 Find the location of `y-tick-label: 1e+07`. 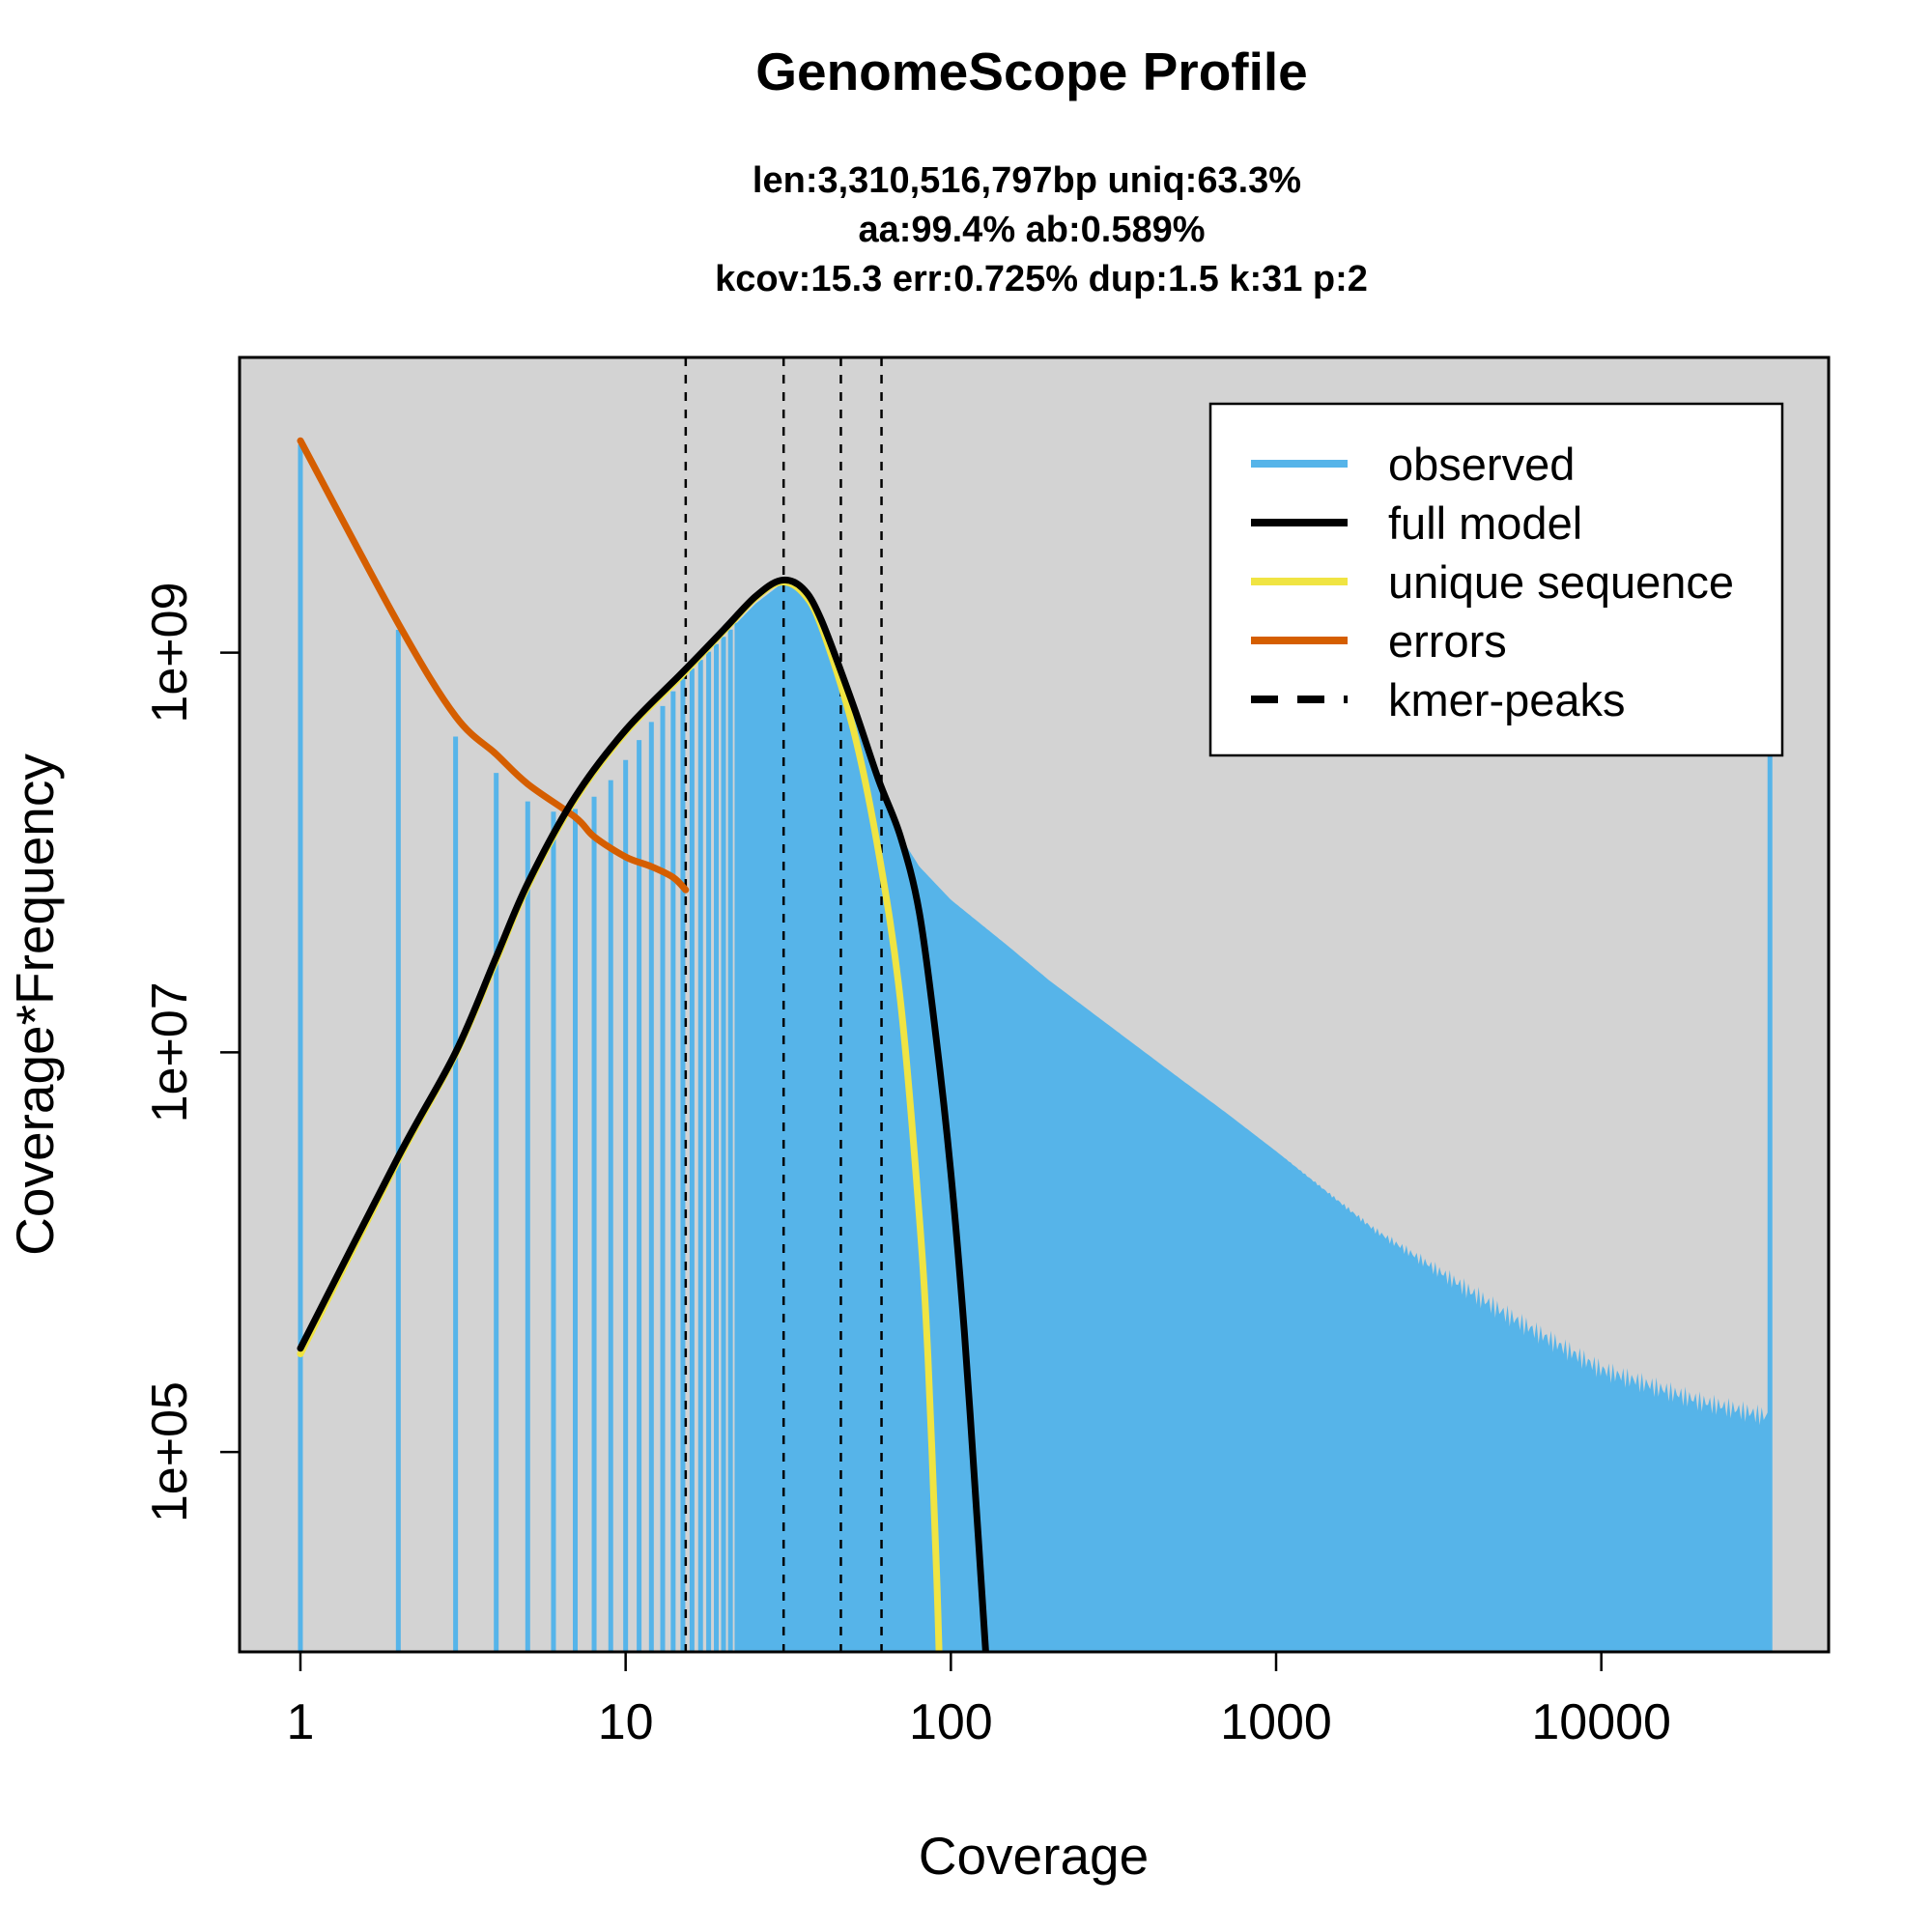

y-tick-label: 1e+07 is located at coordinates (170, 1051).